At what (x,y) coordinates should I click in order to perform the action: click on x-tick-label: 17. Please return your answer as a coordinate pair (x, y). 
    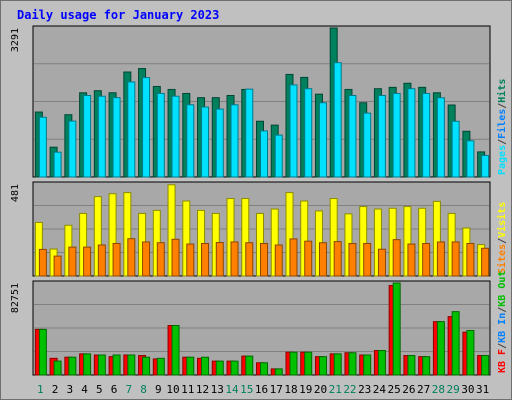
    Looking at the image, I should click on (276, 389).